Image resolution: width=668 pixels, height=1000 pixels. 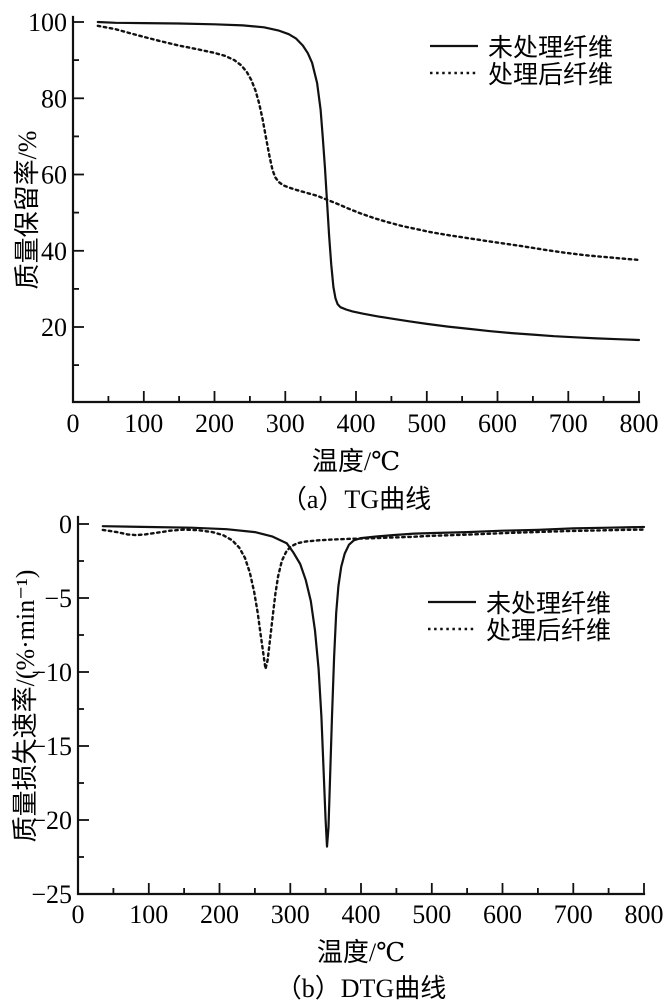 I want to click on tg-x-tick-label: 800, so click(x=639, y=423).